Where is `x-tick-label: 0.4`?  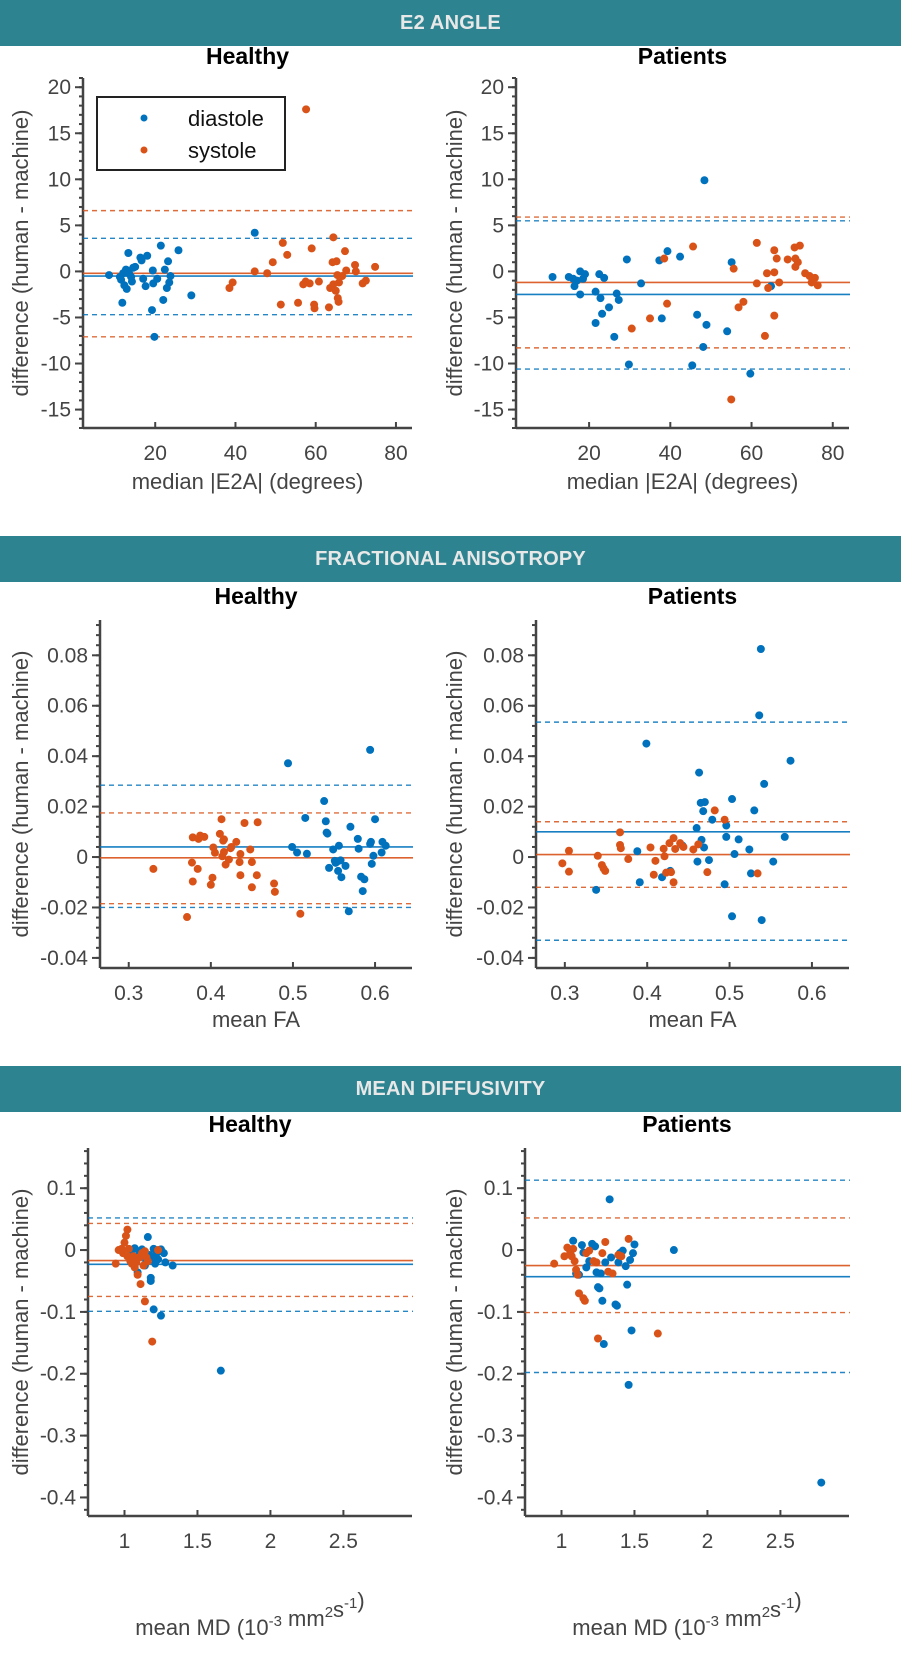
x-tick-label: 0.4 is located at coordinates (648, 993).